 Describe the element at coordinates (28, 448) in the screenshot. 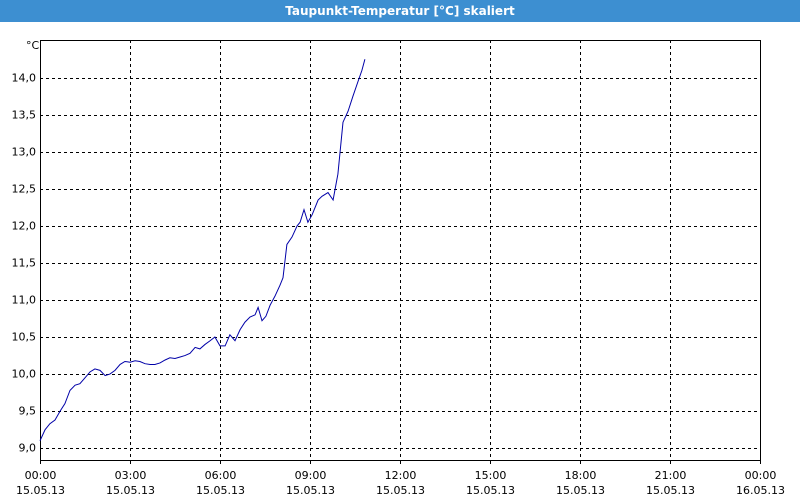

I see `y-tick-label: 9,0` at that location.